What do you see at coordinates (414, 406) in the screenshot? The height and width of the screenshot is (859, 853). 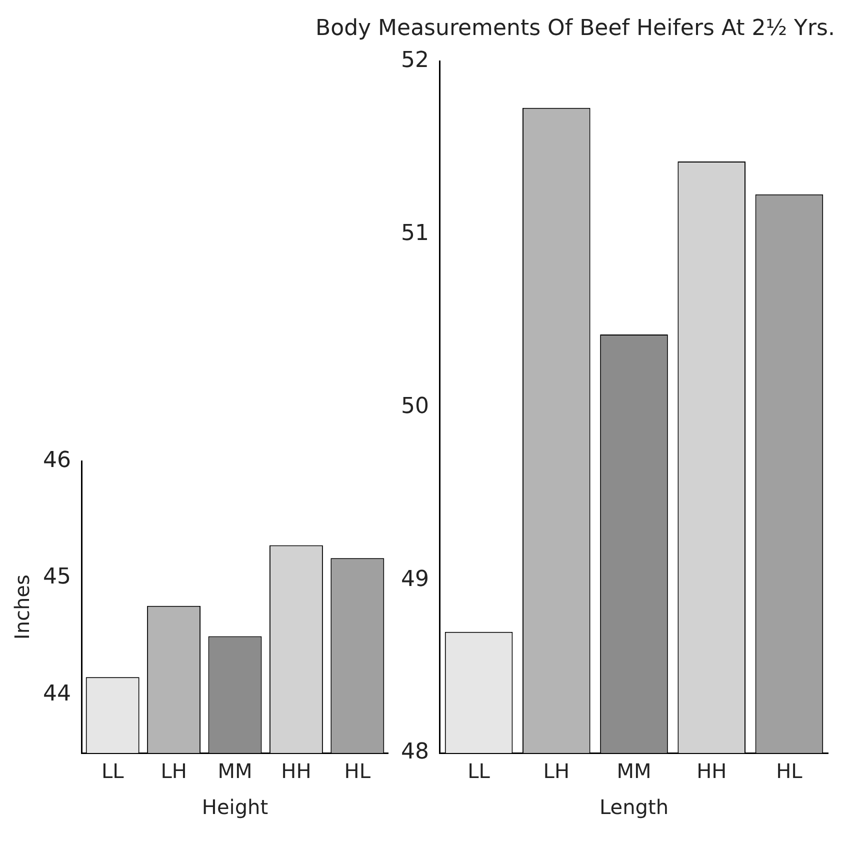 I see `y-tick-label: 50` at bounding box center [414, 406].